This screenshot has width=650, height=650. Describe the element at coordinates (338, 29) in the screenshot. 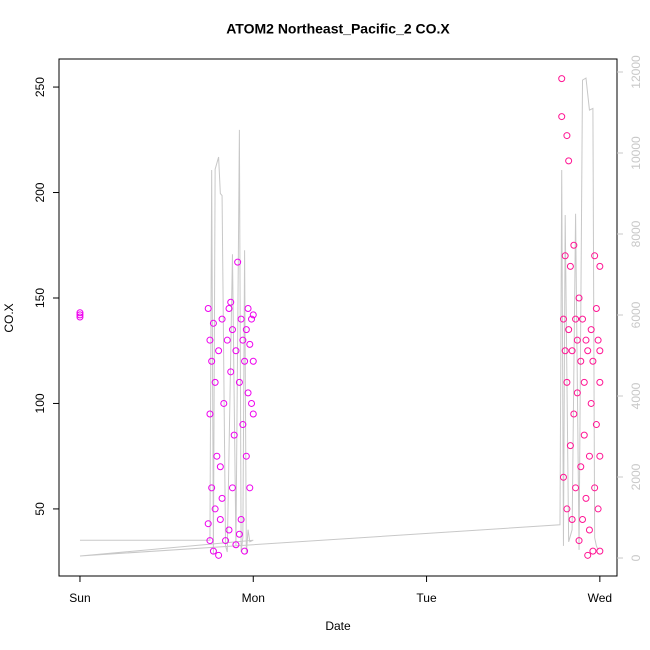

I see `chart-title: ATOM2 Northeast_Pacific_2 CO.X` at that location.